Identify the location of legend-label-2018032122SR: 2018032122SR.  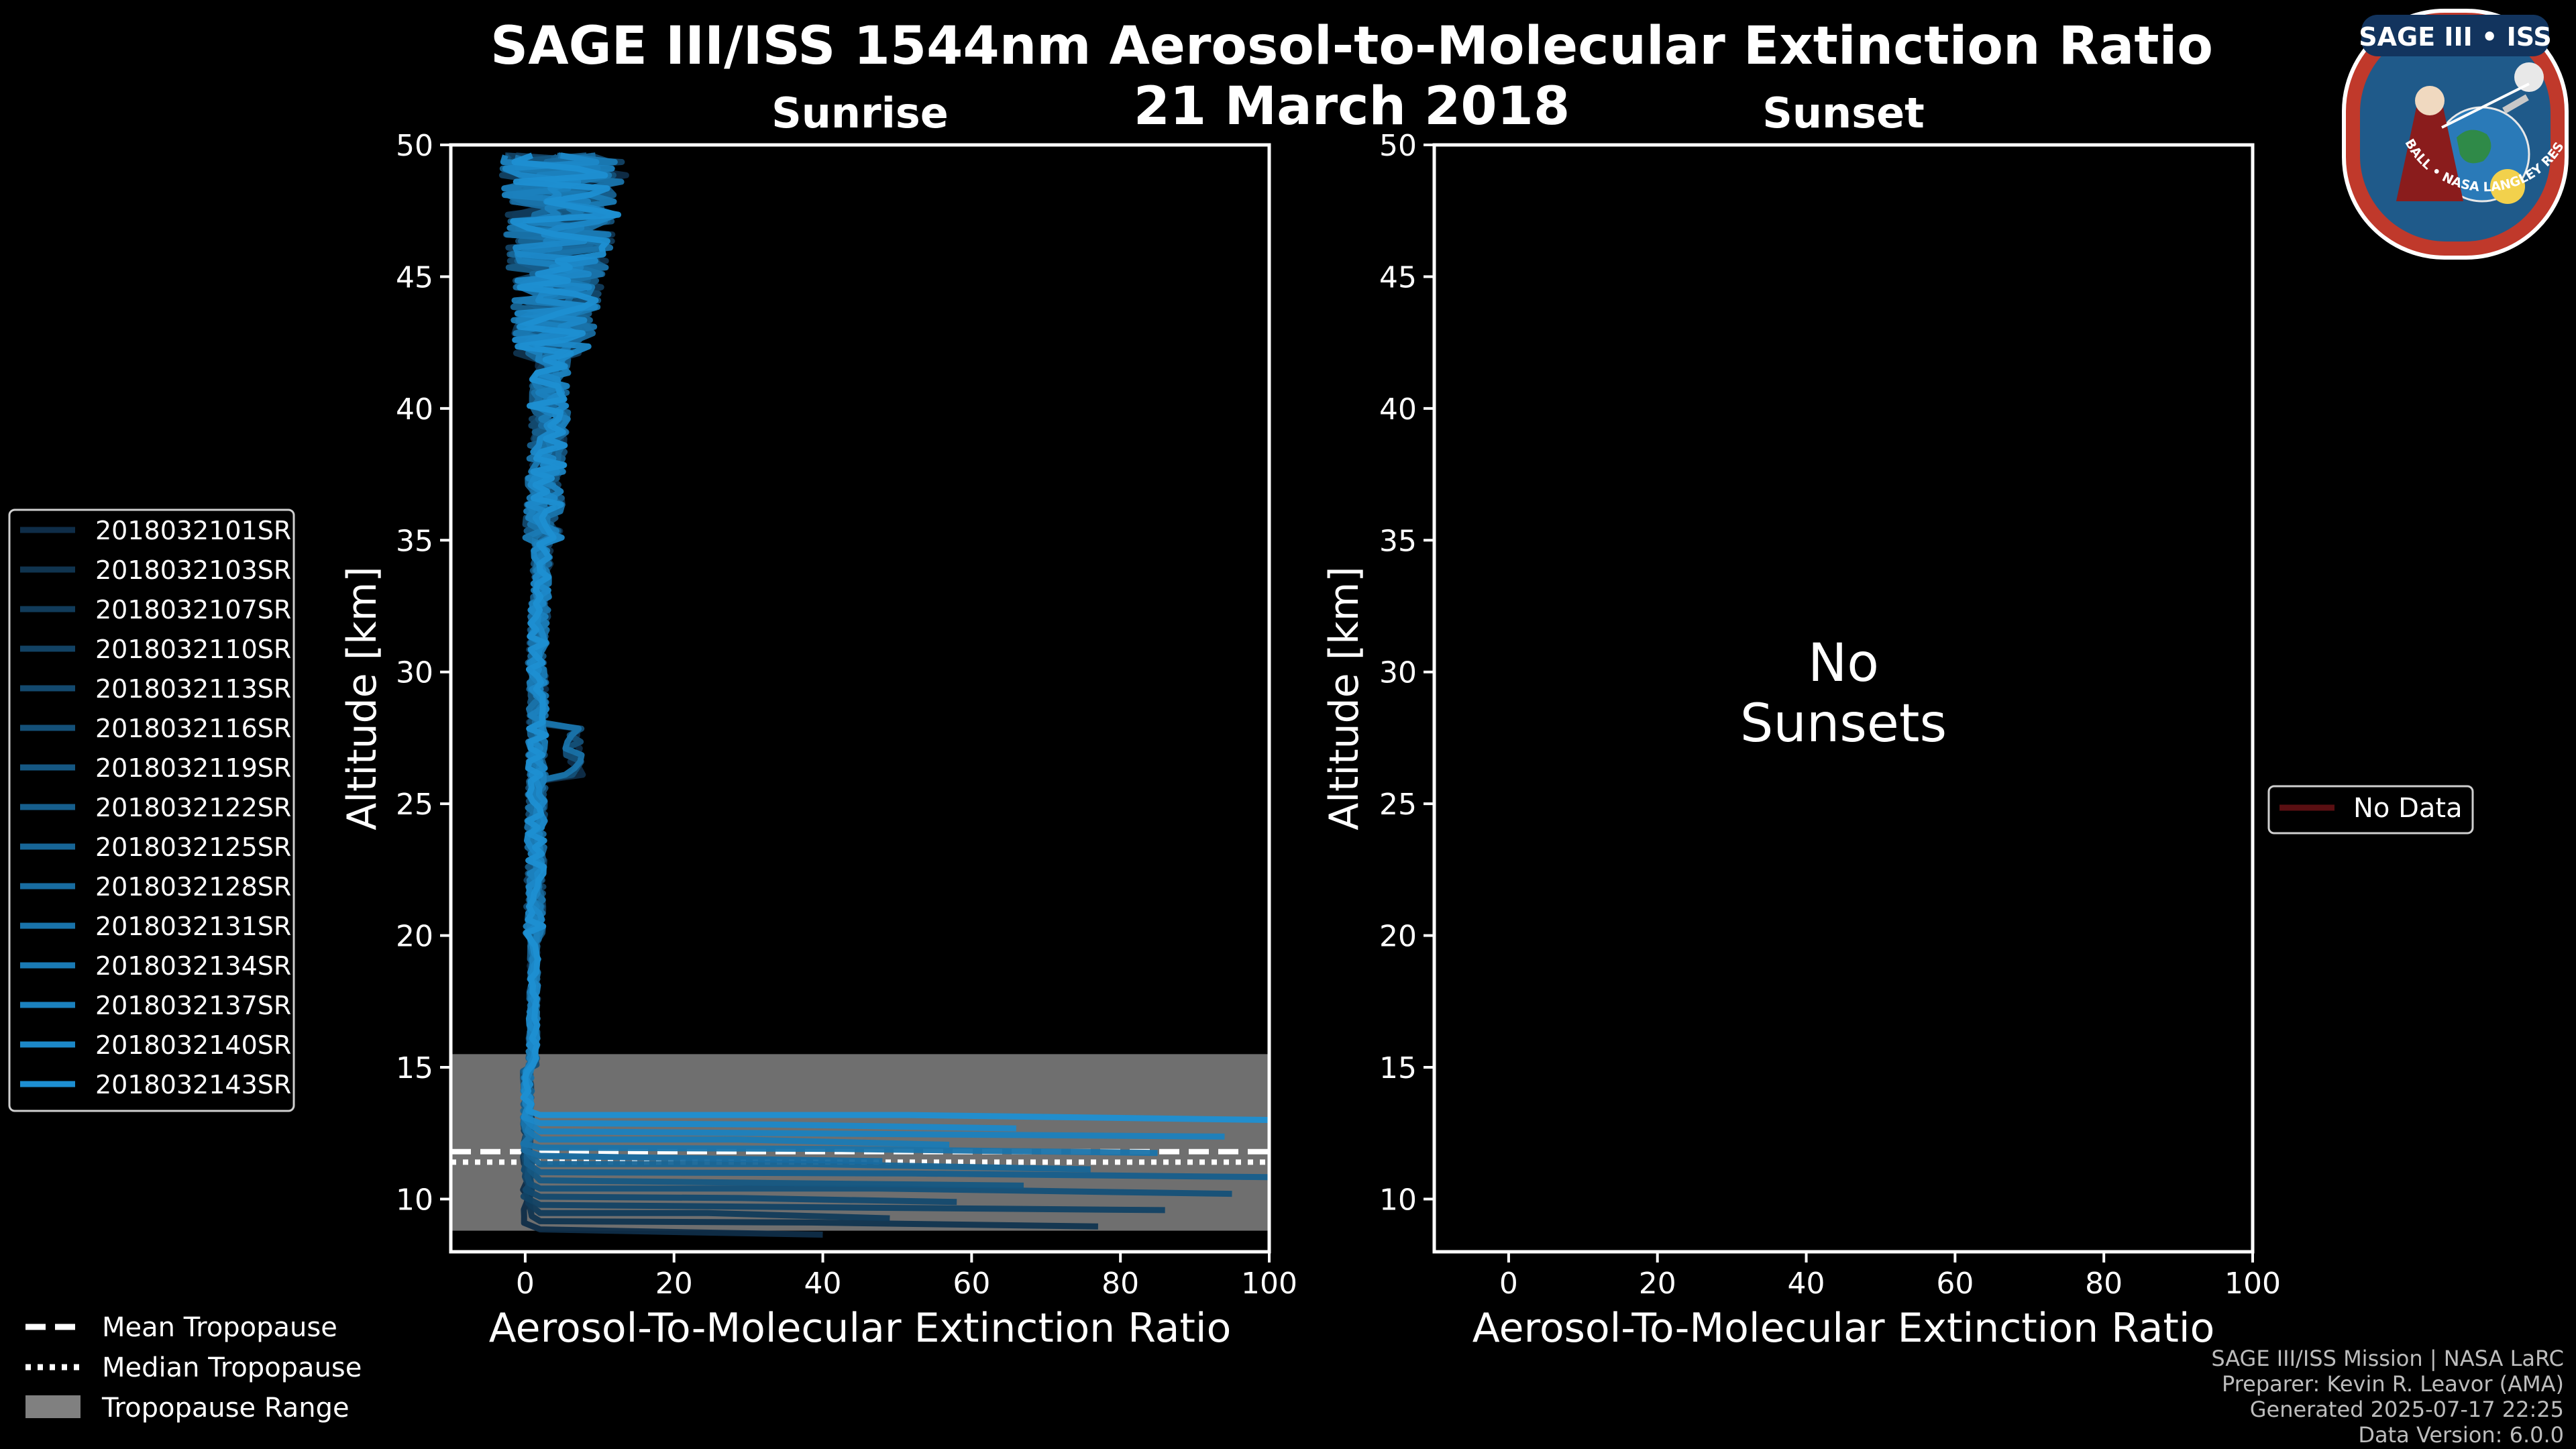
(193, 807).